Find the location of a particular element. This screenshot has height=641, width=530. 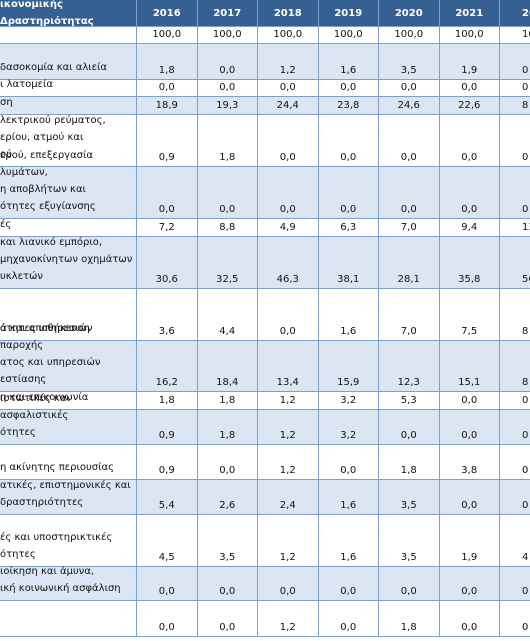

value-cell: 28,1 is located at coordinates (409, 262).